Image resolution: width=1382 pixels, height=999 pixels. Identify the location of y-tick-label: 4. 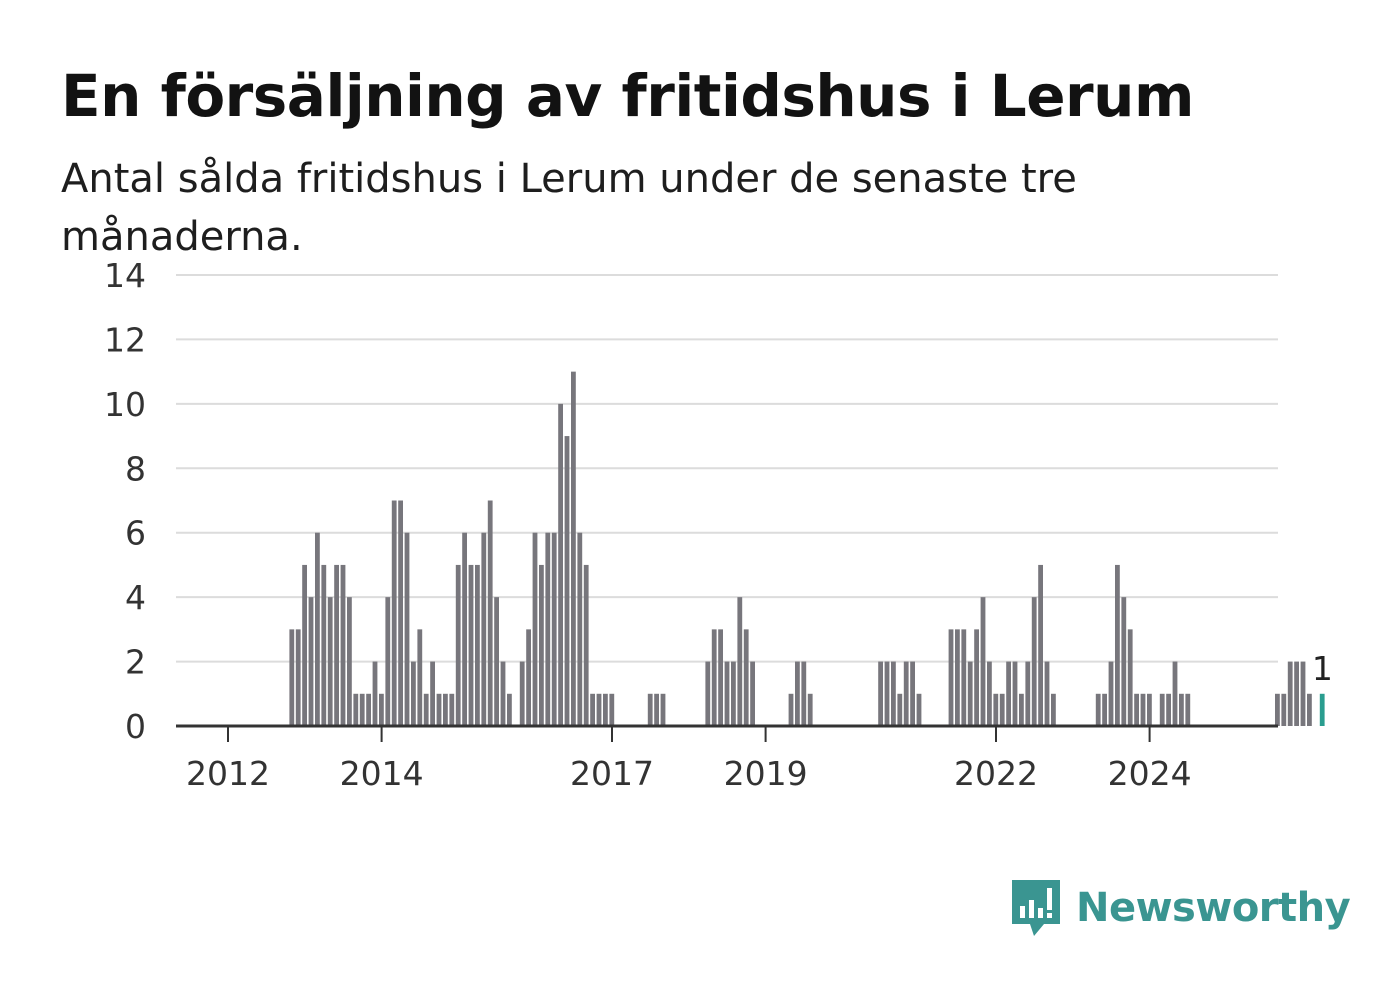
(135, 597).